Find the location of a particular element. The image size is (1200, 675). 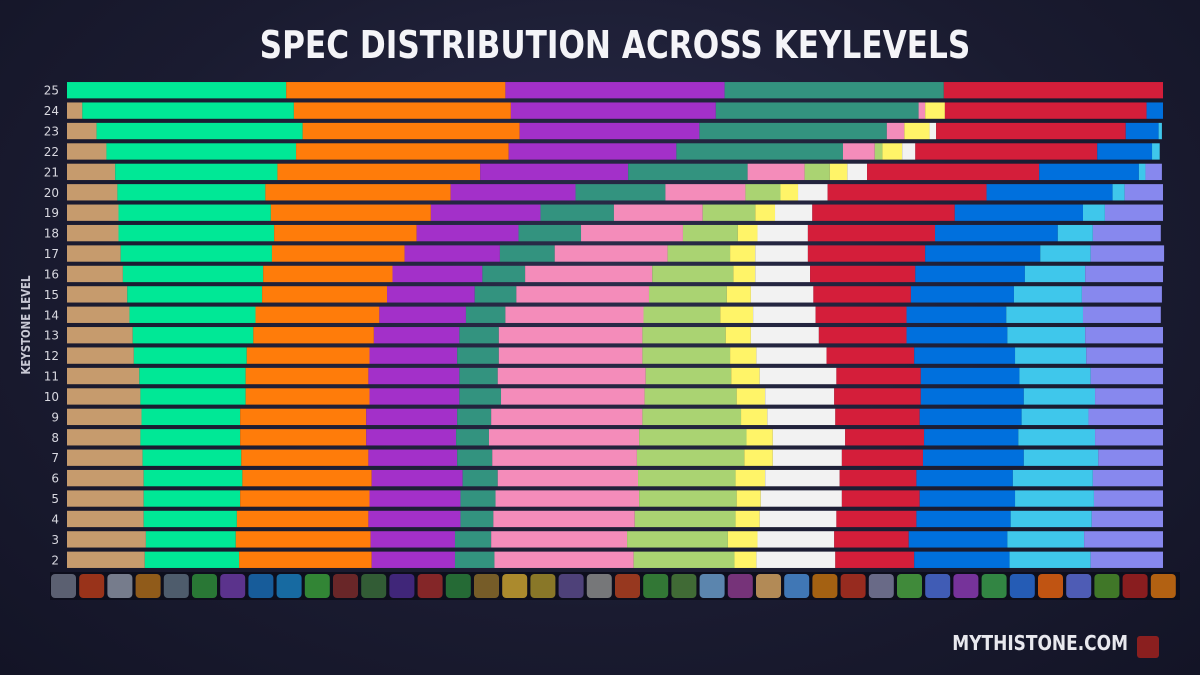

y-tick-label: 13 is located at coordinates (51, 336).